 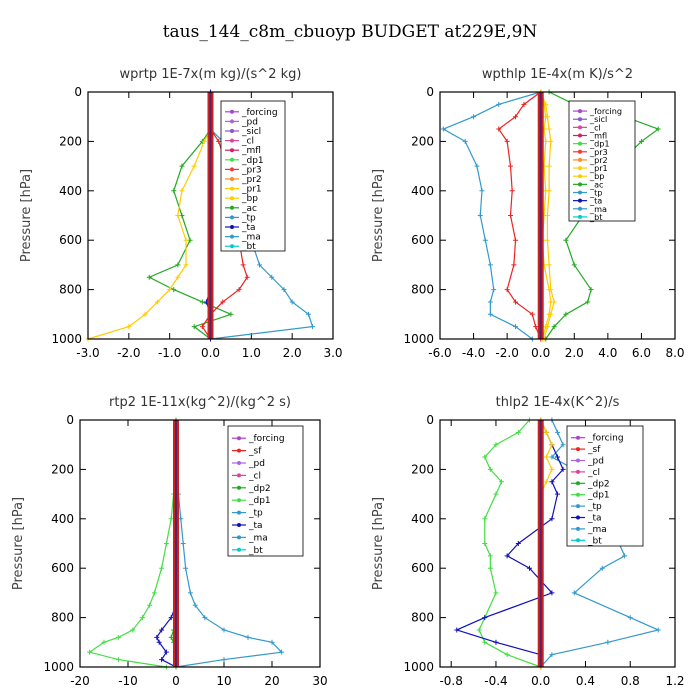 I want to click on legend-label: _cl, so click(x=593, y=473).